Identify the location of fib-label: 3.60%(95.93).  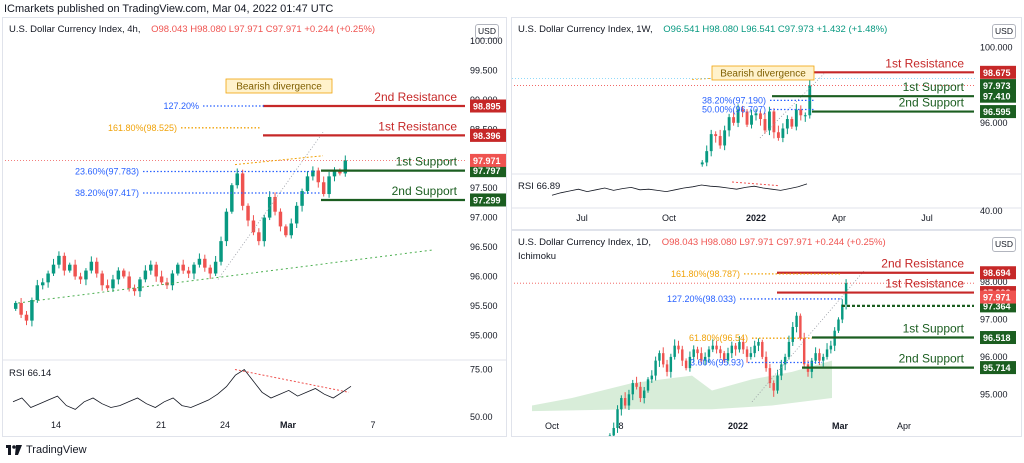
(717, 363).